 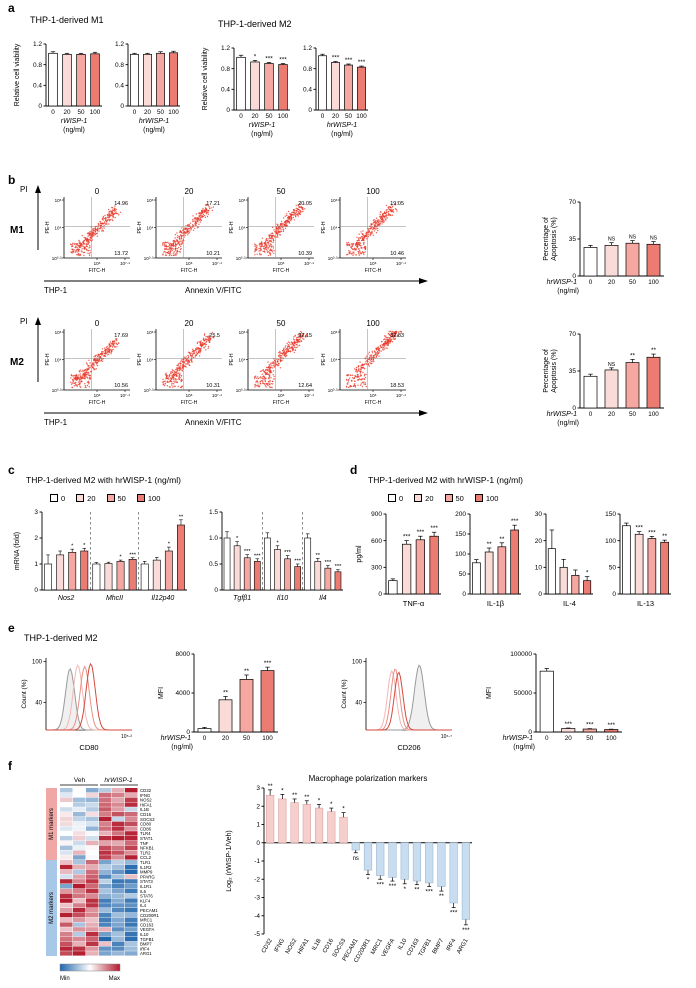 I want to click on svg-text: IRF4, so click(x=145, y=948).